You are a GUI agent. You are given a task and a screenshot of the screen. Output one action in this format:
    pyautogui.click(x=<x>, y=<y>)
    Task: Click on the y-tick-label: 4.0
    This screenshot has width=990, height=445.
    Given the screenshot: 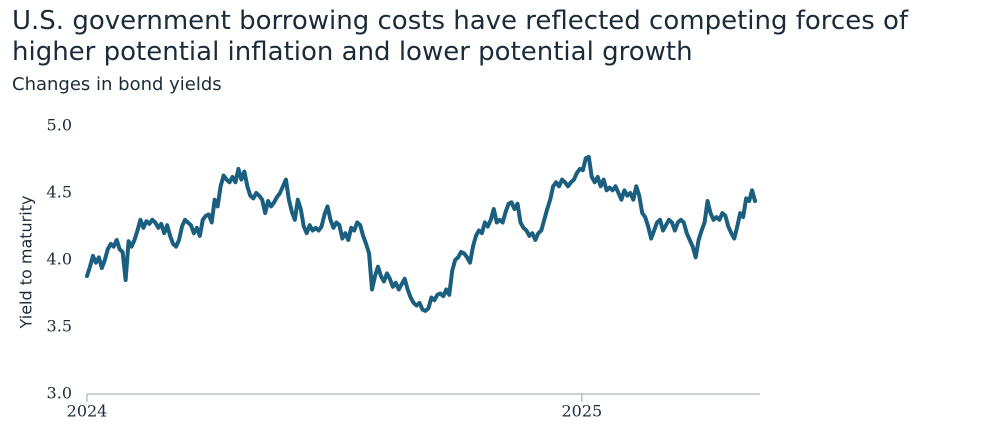 What is the action you would take?
    pyautogui.click(x=59, y=259)
    